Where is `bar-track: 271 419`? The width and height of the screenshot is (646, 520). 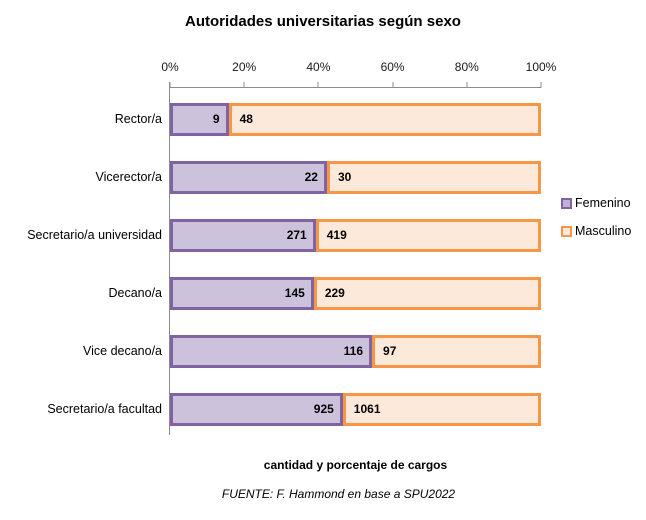
bar-track: 271 419 is located at coordinates (355, 235).